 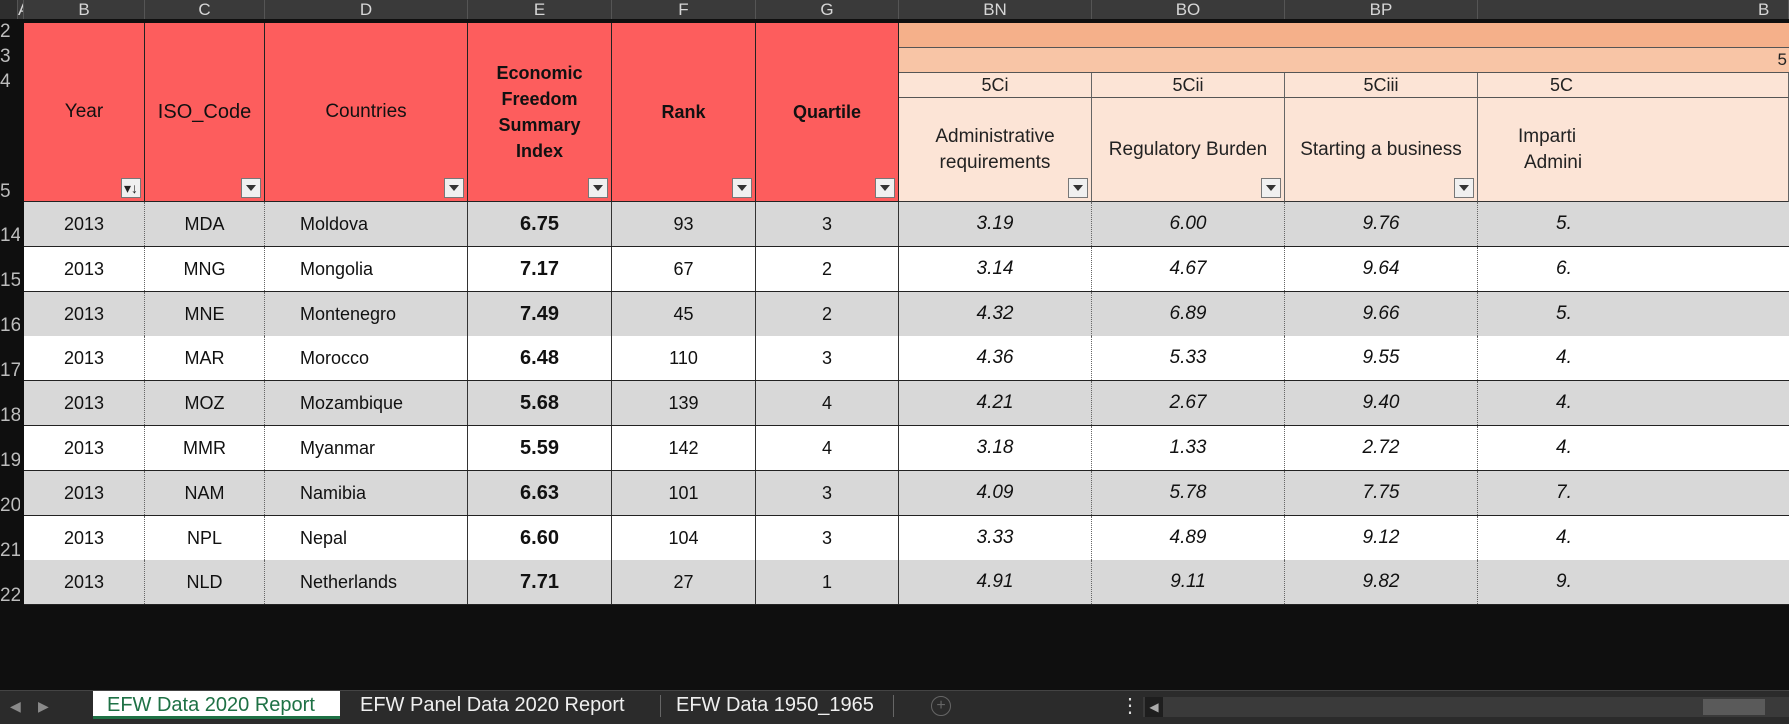 What do you see at coordinates (84, 112) in the screenshot?
I see `header-year: Year ▾↓` at bounding box center [84, 112].